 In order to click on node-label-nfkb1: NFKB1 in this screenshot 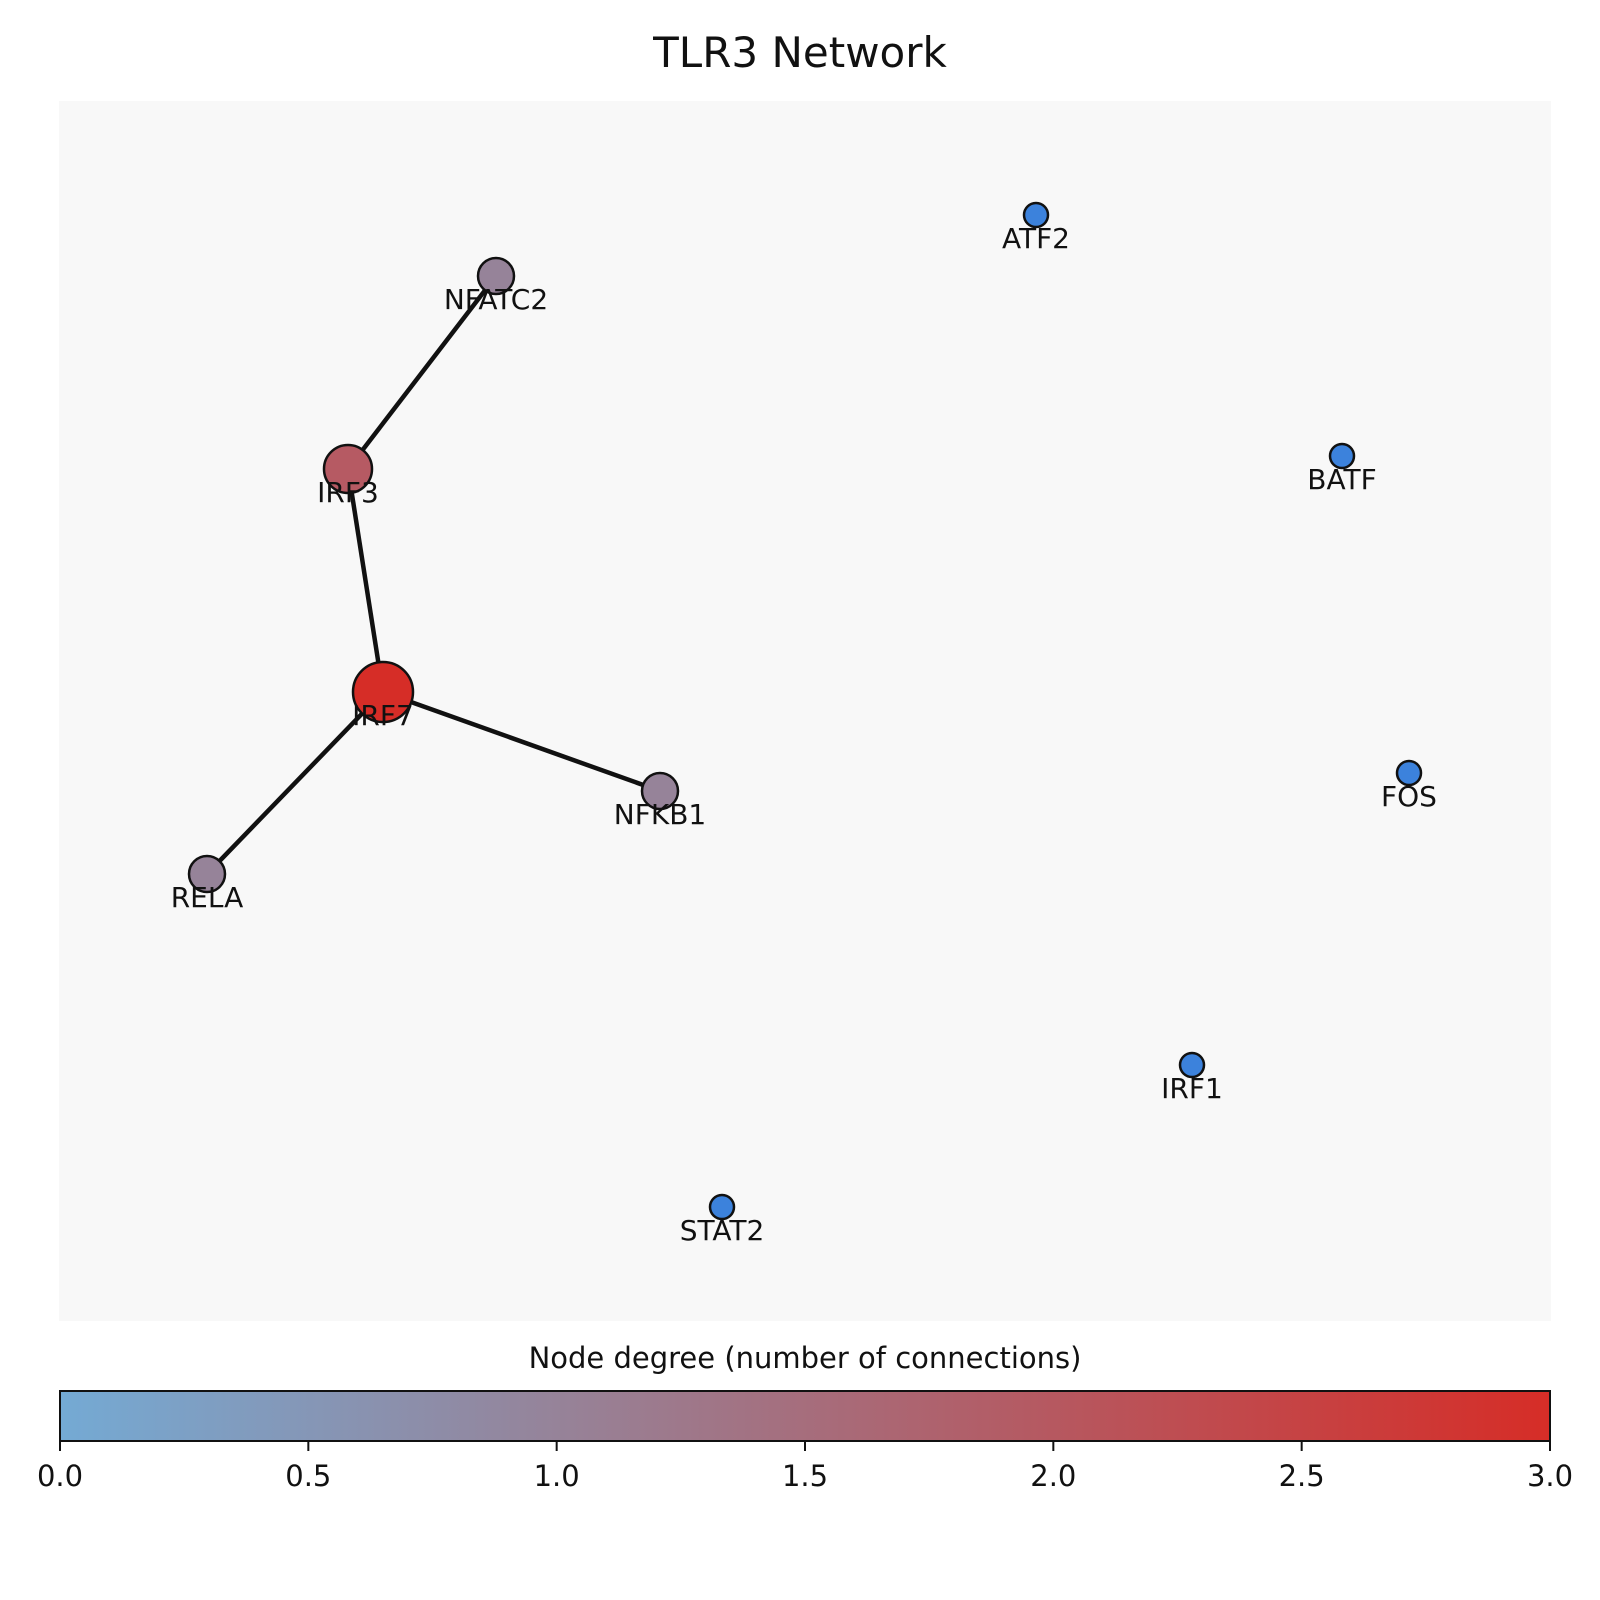, I will do `click(660, 814)`.